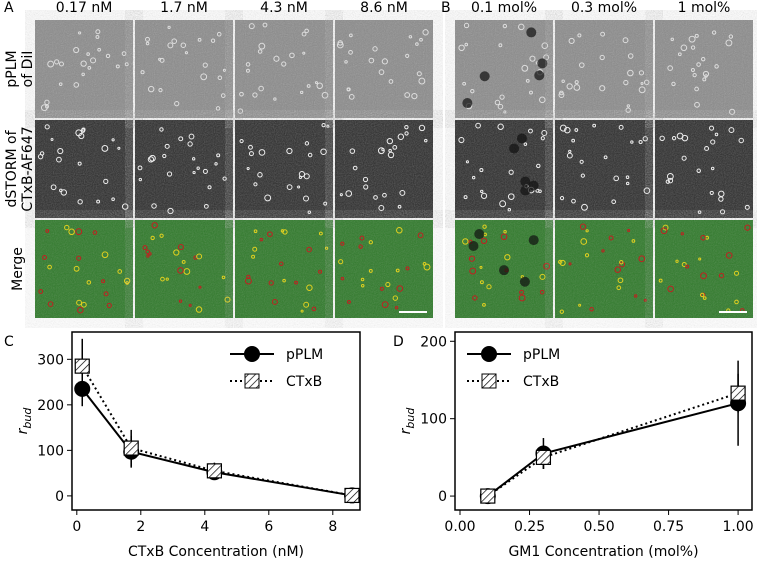 Image resolution: width=757 pixels, height=568 pixels. I want to click on row-label: pPLM, so click(12, 68).